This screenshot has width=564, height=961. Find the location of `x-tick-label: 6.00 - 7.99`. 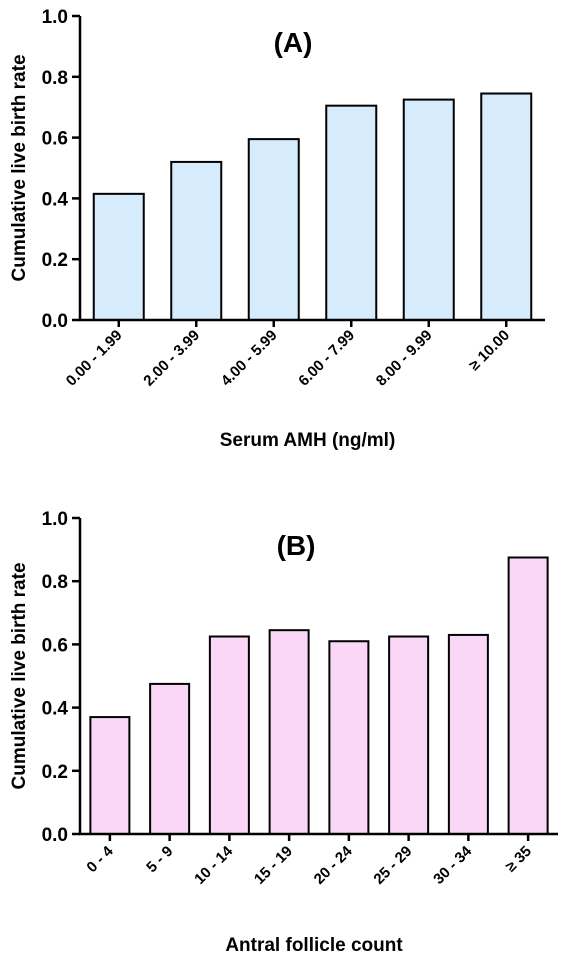

x-tick-label: 6.00 - 7.99 is located at coordinates (326, 358).